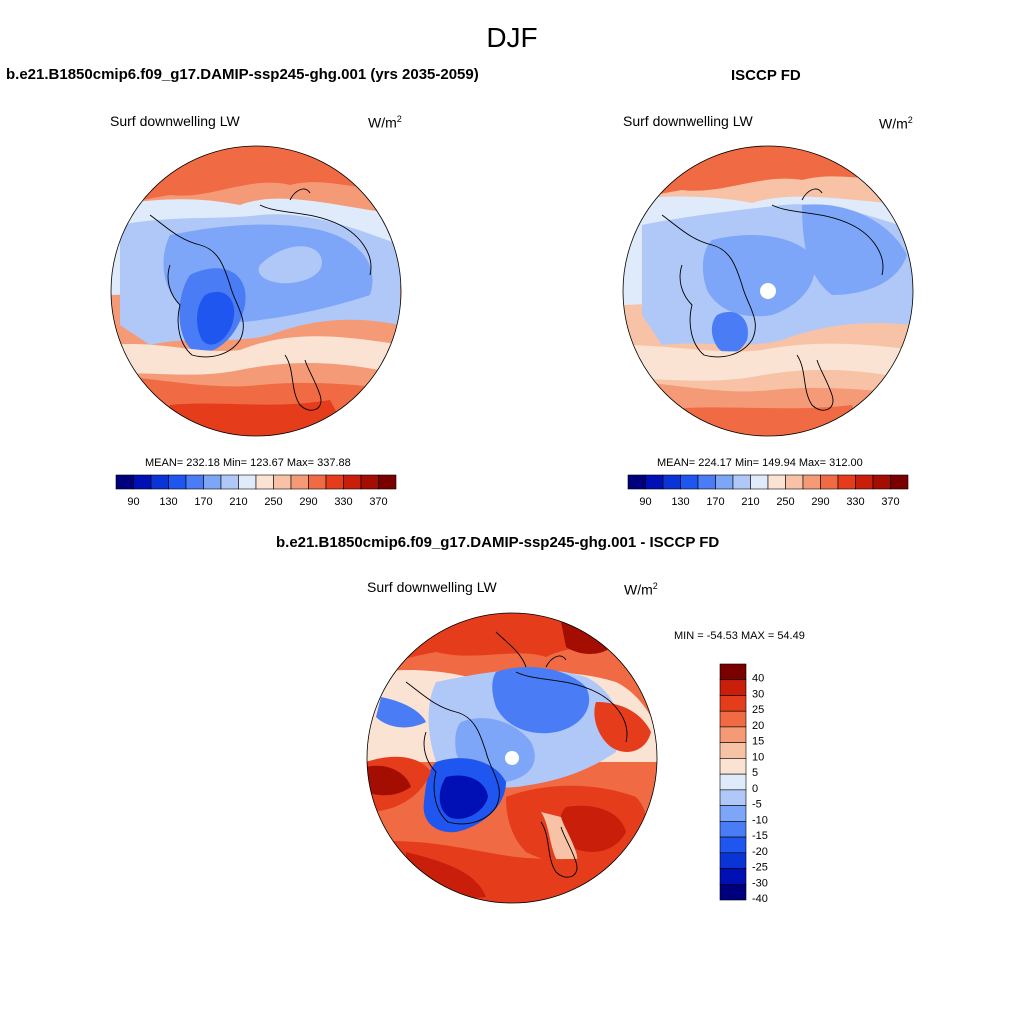 The width and height of the screenshot is (1024, 1024). What do you see at coordinates (760, 883) in the screenshot?
I see `diff-colorbar-tick-label: -30` at bounding box center [760, 883].